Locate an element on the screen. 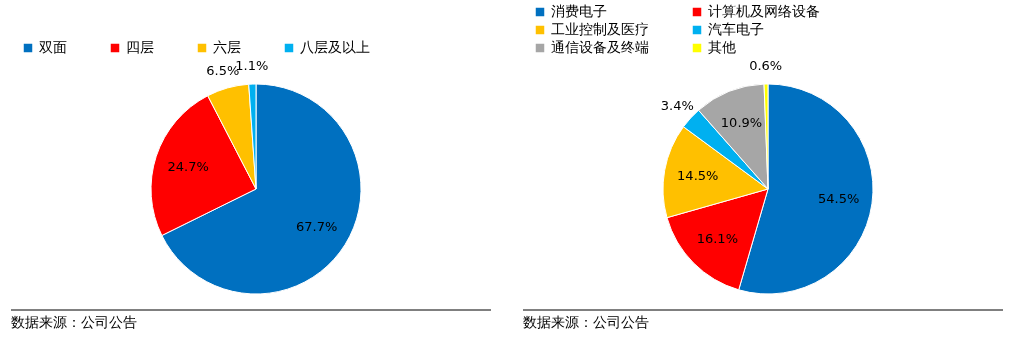 The height and width of the screenshot is (350, 1024). legend-label: 四层 is located at coordinates (140, 47).